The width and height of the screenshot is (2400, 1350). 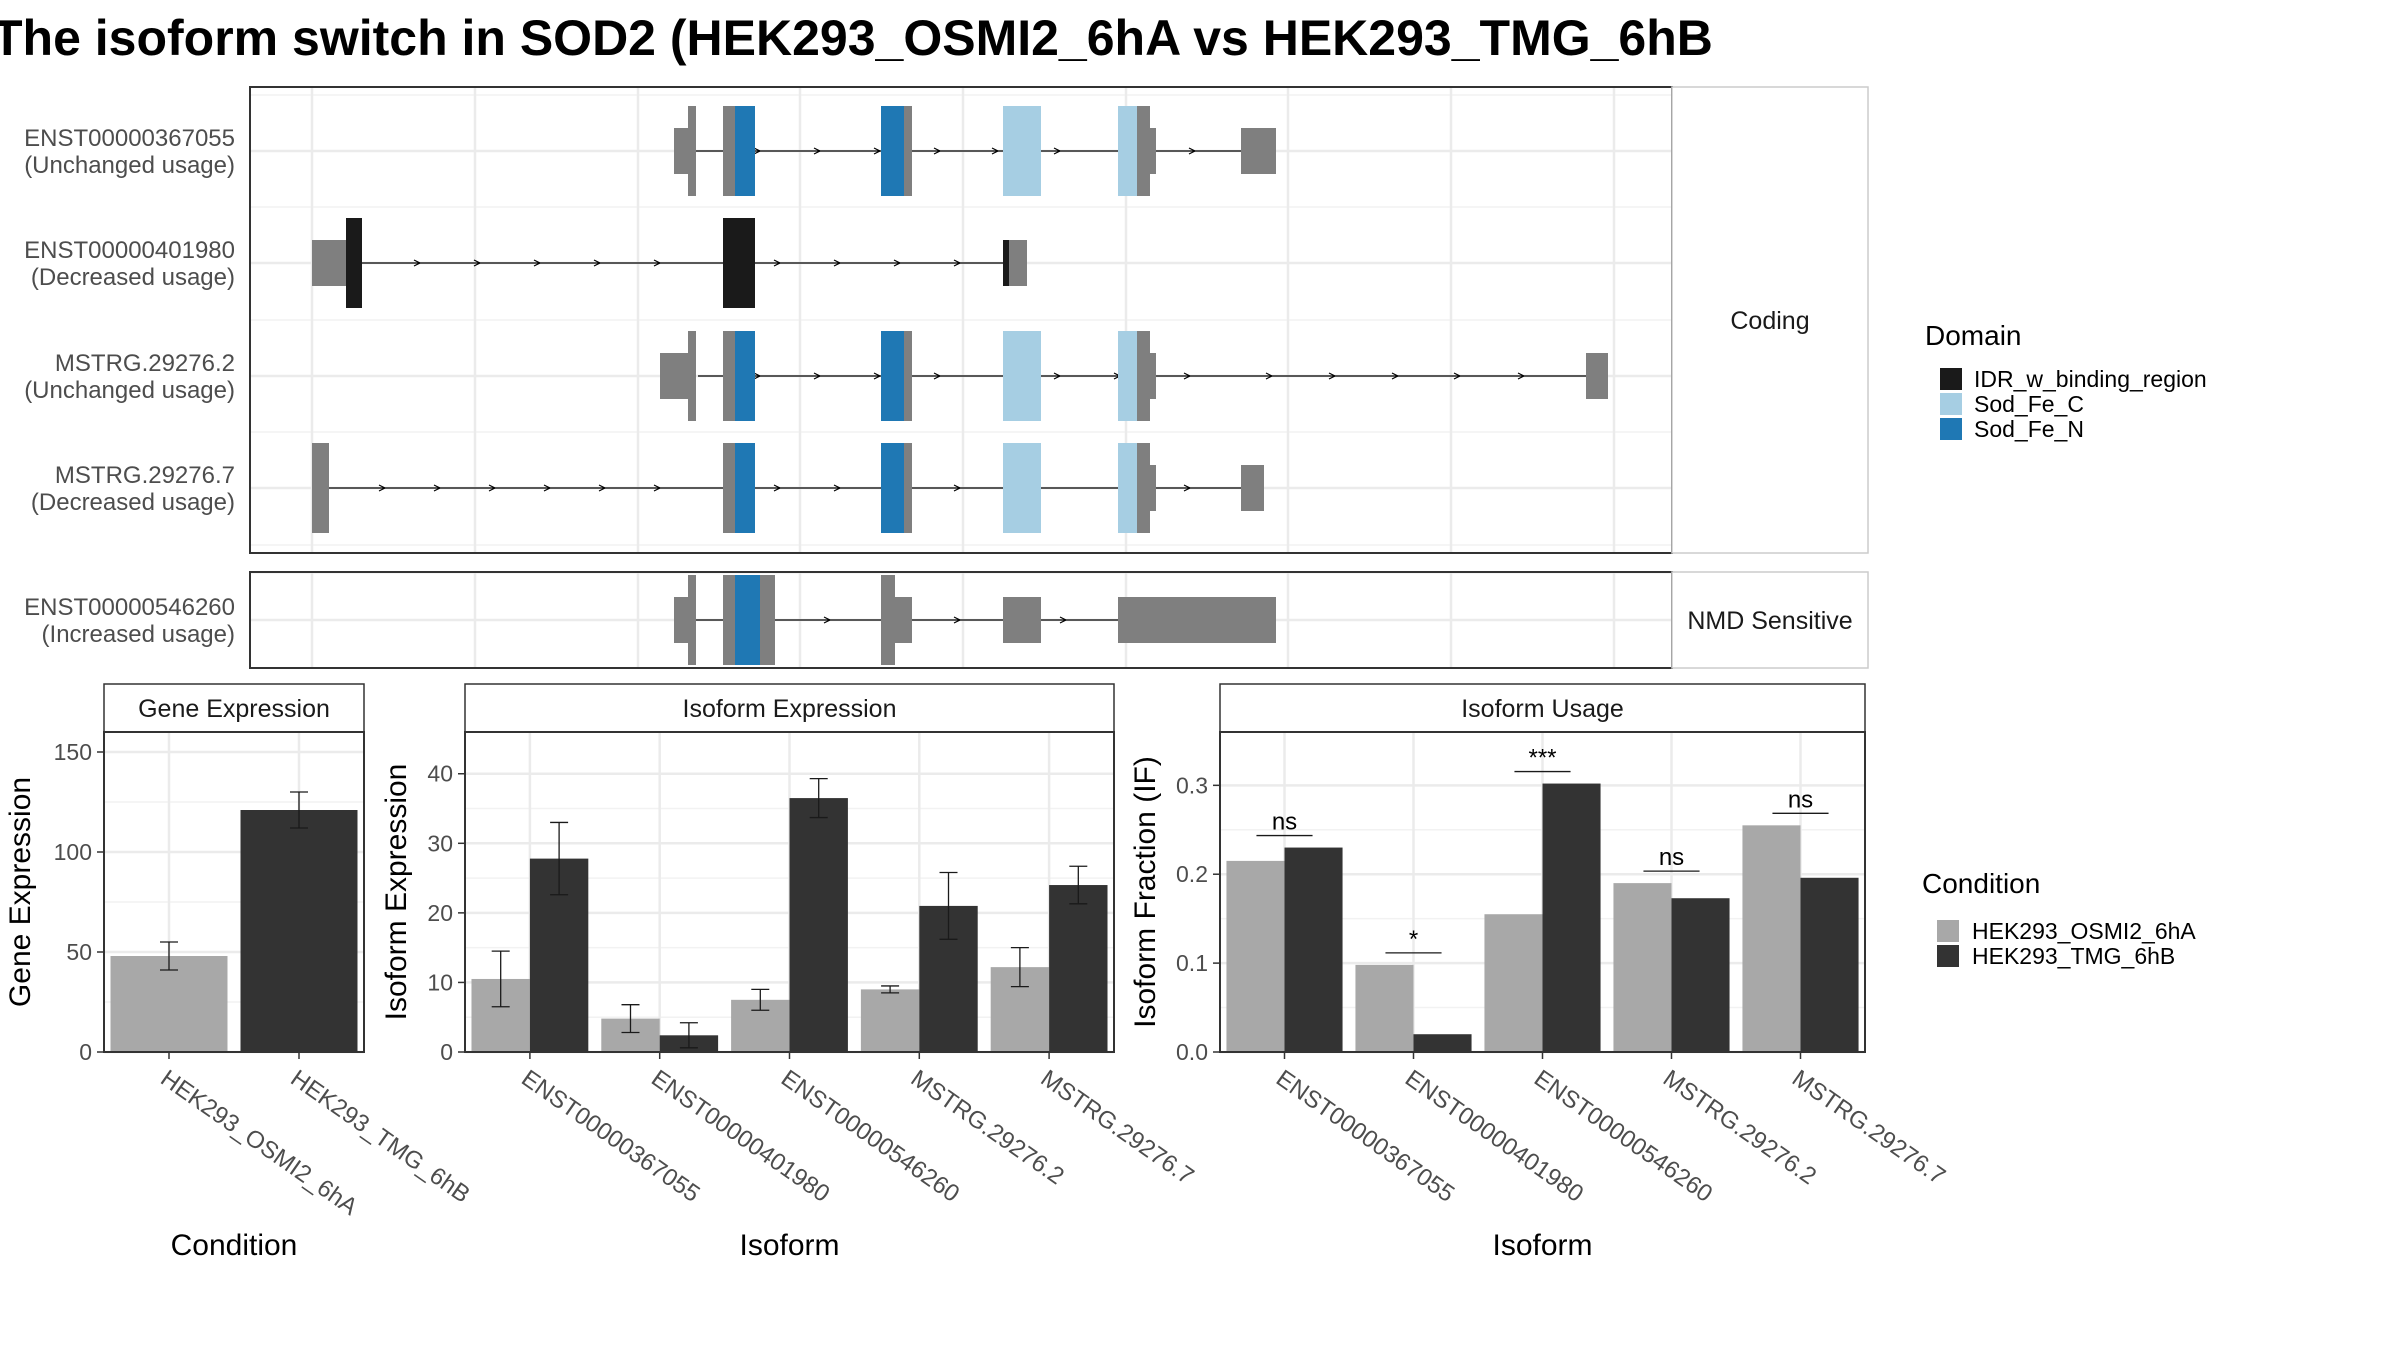 I want to click on y-axis-title: Isoform Fraction (IF), so click(x=1145, y=892).